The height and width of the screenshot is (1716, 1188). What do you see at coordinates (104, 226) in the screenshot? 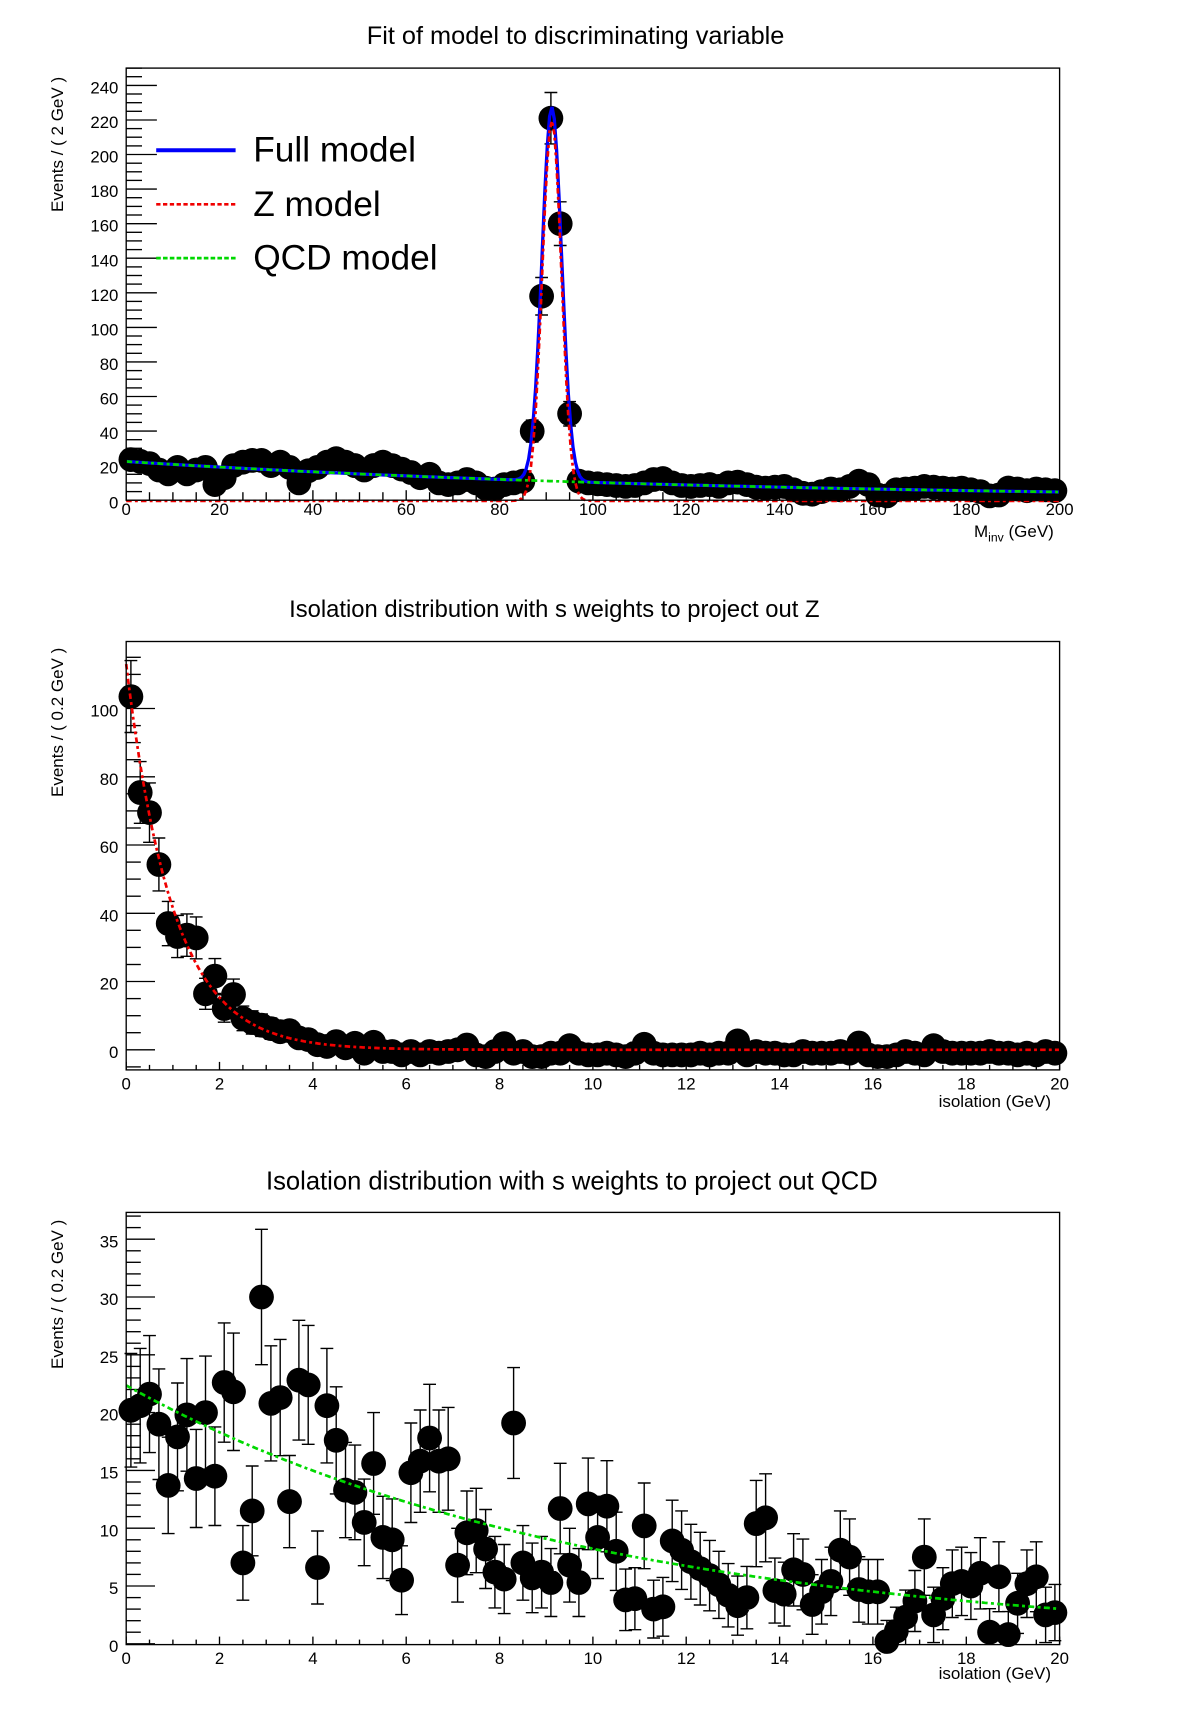
I see `svg-text: 160` at bounding box center [104, 226].